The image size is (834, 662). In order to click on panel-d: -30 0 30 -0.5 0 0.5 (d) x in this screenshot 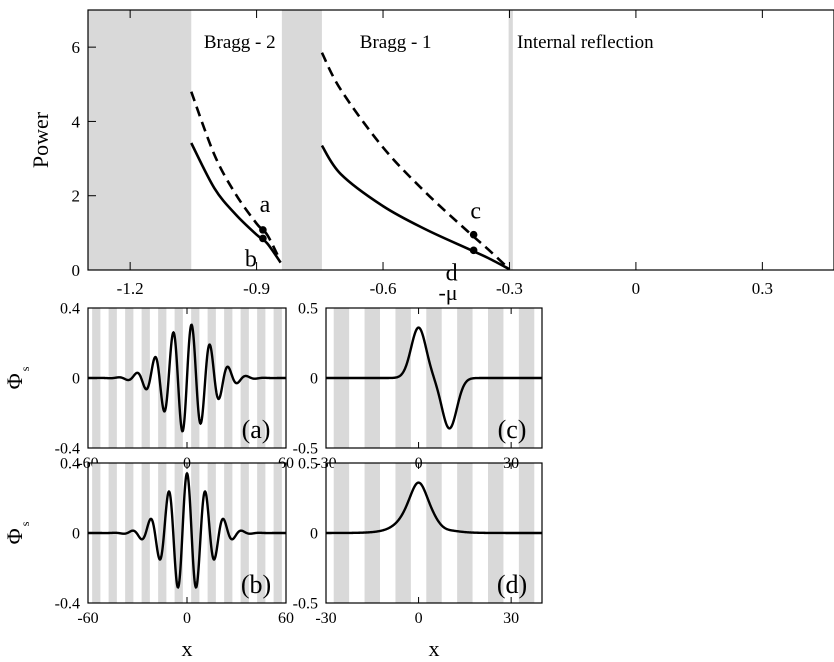, I will do `click(418, 558)`.